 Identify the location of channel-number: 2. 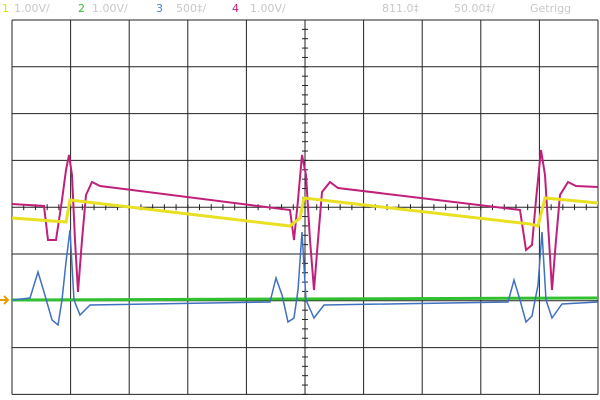
(81, 8).